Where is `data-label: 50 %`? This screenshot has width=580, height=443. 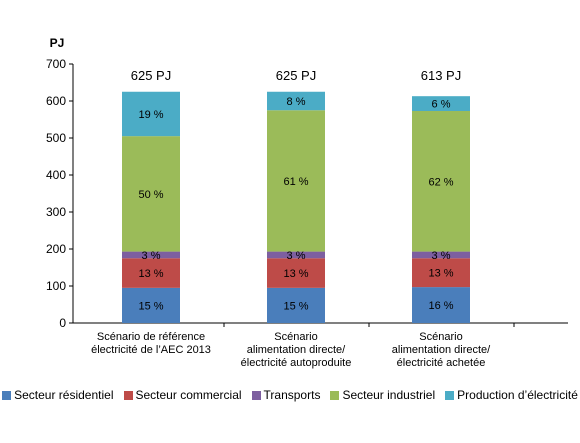 data-label: 50 % is located at coordinates (150, 195).